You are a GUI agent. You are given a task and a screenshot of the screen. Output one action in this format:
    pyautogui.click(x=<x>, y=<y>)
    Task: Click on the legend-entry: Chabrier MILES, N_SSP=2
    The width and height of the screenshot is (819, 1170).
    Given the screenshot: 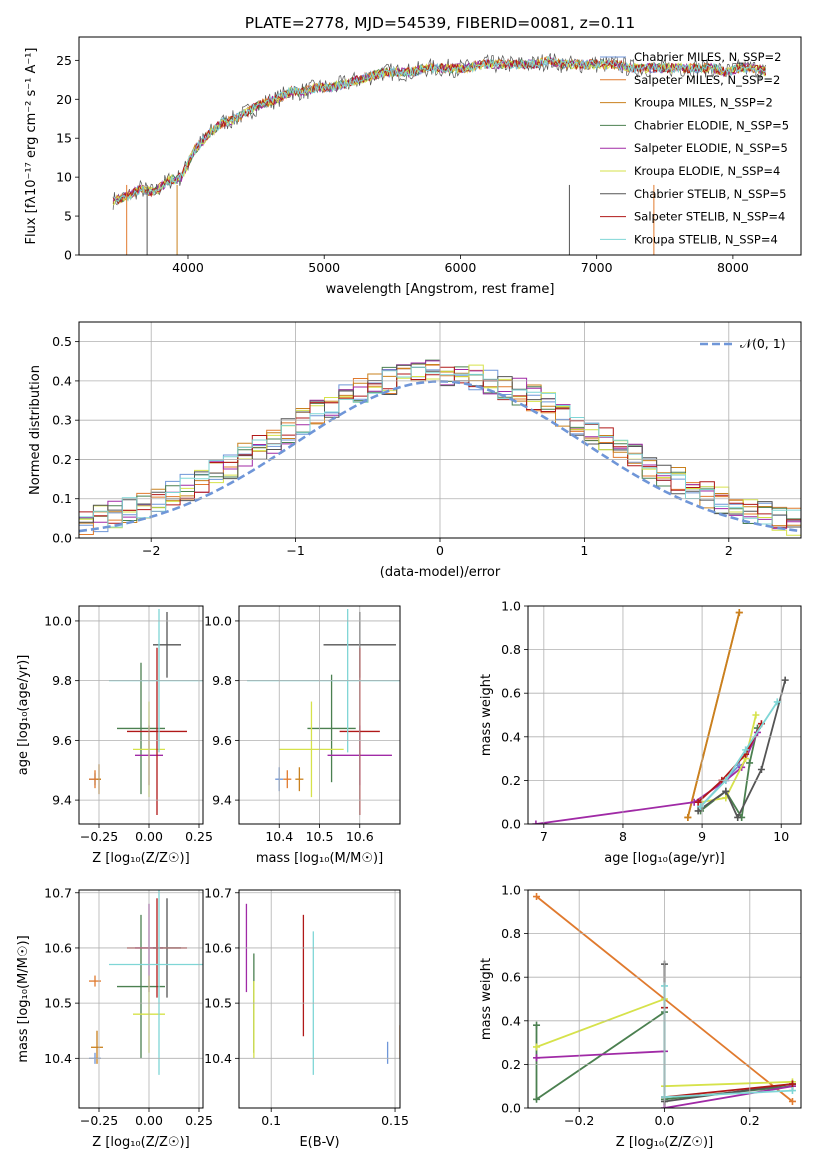 What is the action you would take?
    pyautogui.click(x=707, y=57)
    